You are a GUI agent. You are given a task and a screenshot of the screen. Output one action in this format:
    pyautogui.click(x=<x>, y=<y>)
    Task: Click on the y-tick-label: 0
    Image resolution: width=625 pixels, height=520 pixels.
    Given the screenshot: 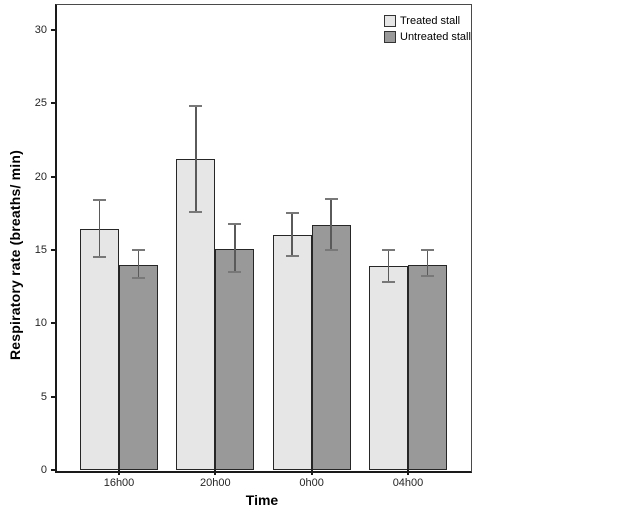 What is the action you would take?
    pyautogui.click(x=43, y=470)
    